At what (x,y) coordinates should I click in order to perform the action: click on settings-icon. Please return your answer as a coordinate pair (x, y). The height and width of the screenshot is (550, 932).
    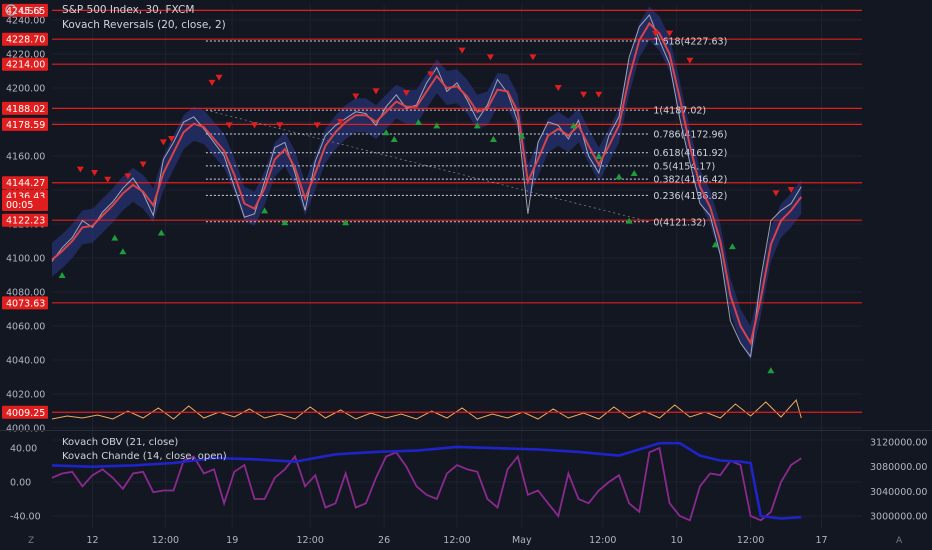
    Looking at the image, I should click on (11, 10).